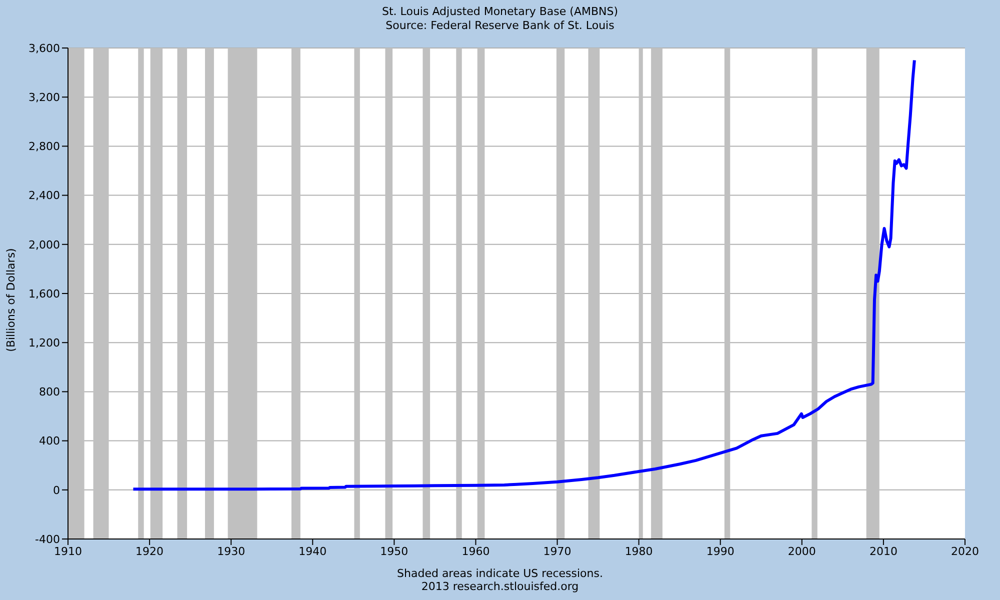 The width and height of the screenshot is (1000, 600). What do you see at coordinates (476, 551) in the screenshot?
I see `x-tick-label: 1960` at bounding box center [476, 551].